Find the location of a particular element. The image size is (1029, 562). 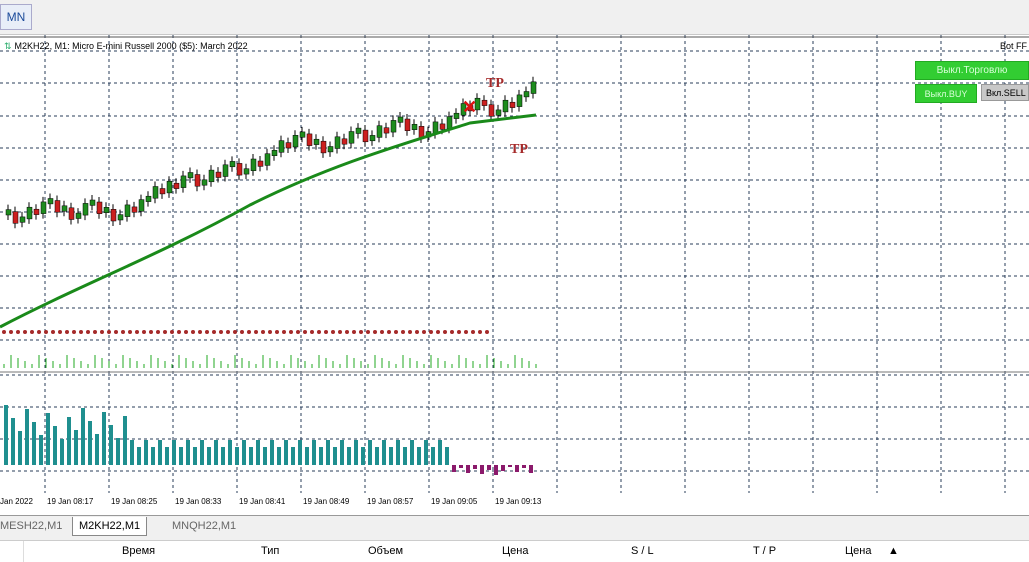

column-sl: S / L is located at coordinates (642, 551).